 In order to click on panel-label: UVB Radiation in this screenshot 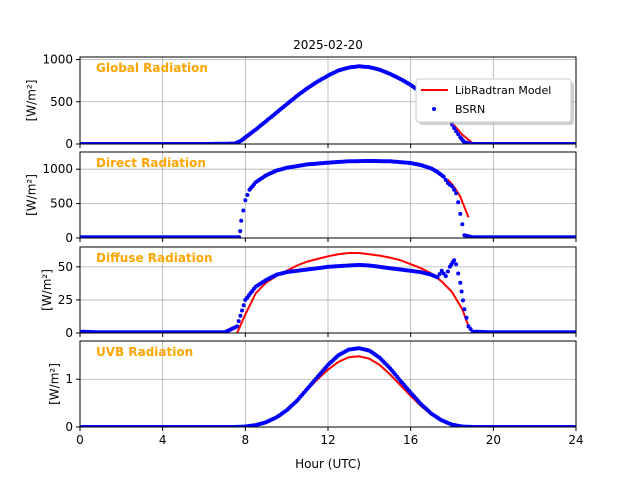, I will do `click(144, 352)`.